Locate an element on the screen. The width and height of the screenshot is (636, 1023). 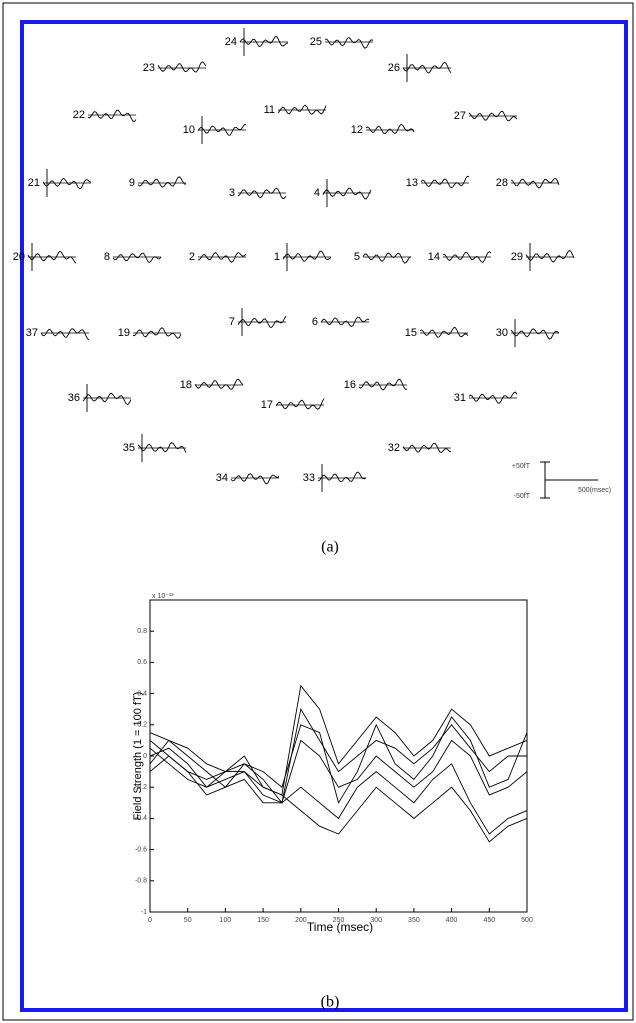
y-tick-label: -0.4 is located at coordinates (141, 818).